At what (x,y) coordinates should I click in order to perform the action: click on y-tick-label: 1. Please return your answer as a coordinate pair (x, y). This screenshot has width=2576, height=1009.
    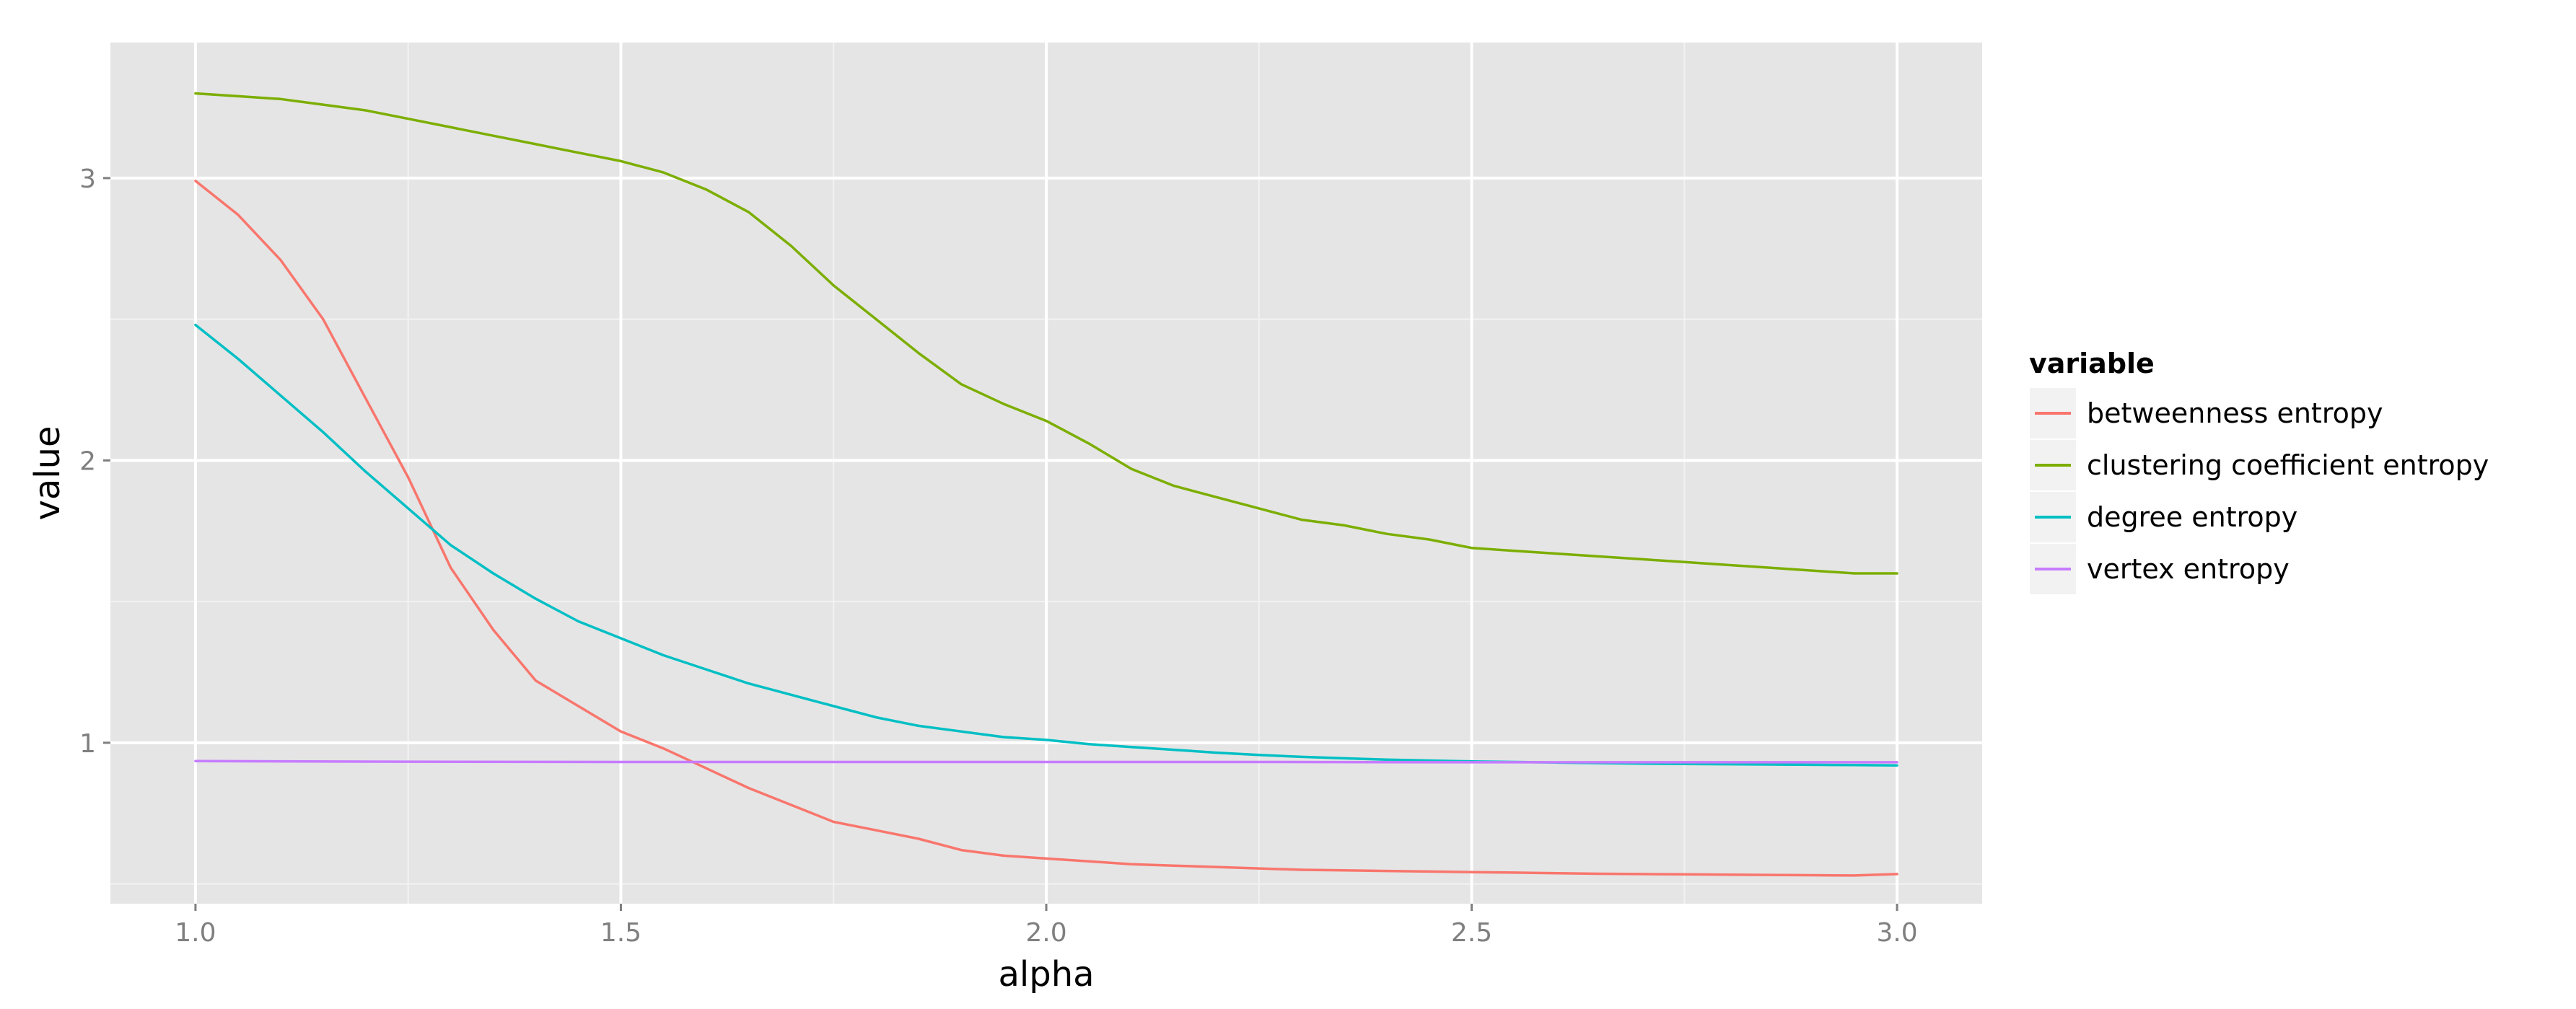
    Looking at the image, I should click on (87, 744).